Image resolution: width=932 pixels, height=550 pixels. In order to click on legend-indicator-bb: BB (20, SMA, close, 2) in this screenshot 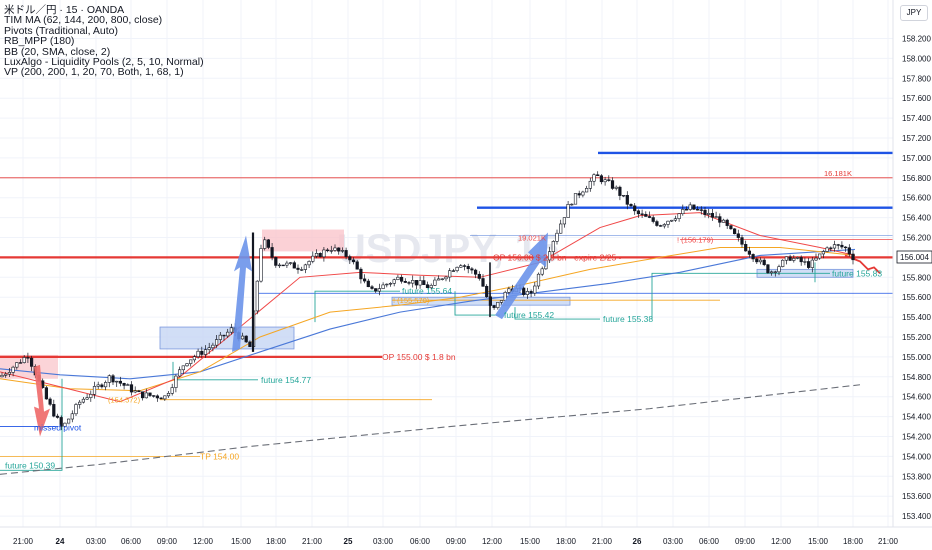, I will do `click(57, 51)`.